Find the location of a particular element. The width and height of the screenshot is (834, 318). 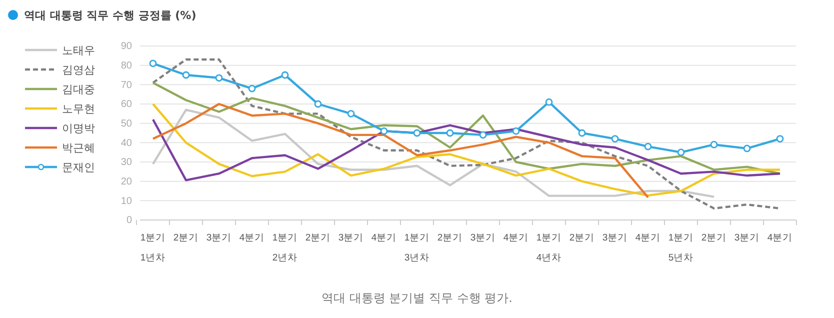

text: 역대 대통령 분기별 직무 수행 평가. is located at coordinates (417, 298).